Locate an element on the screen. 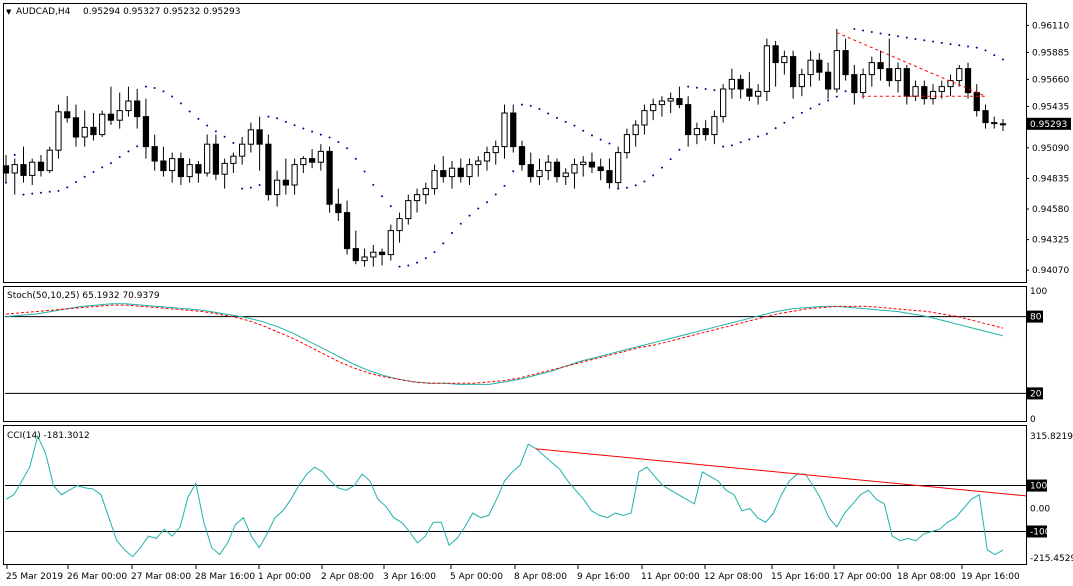  time-tick-label: 9 Apr 16:00 is located at coordinates (603, 577).